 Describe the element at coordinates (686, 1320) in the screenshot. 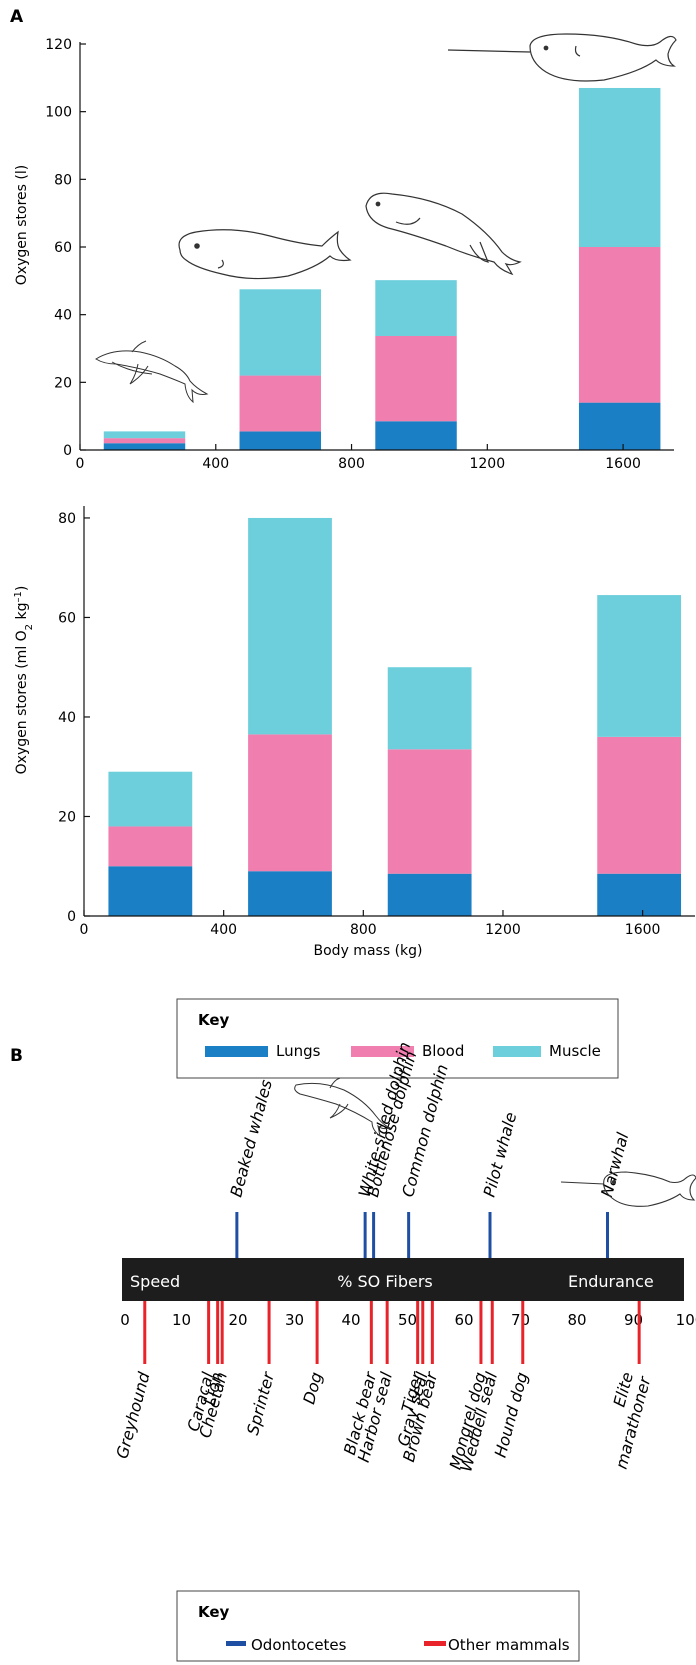

I see `scale-tick-label: 100` at that location.